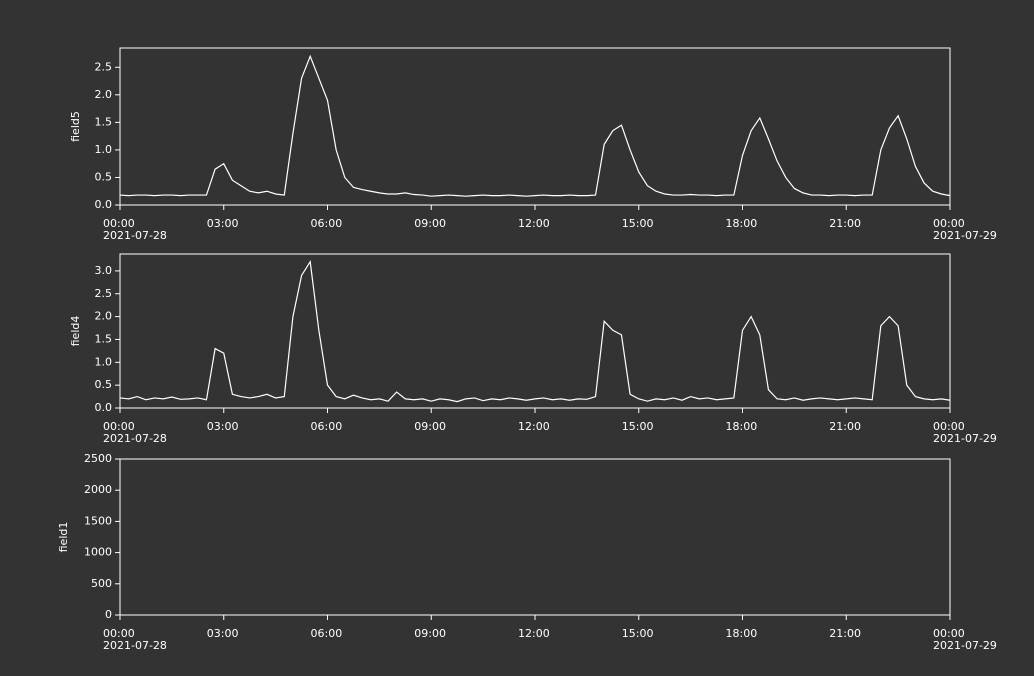 This screenshot has height=676, width=1034. I want to click on y-tick-label: 0, so click(108, 614).